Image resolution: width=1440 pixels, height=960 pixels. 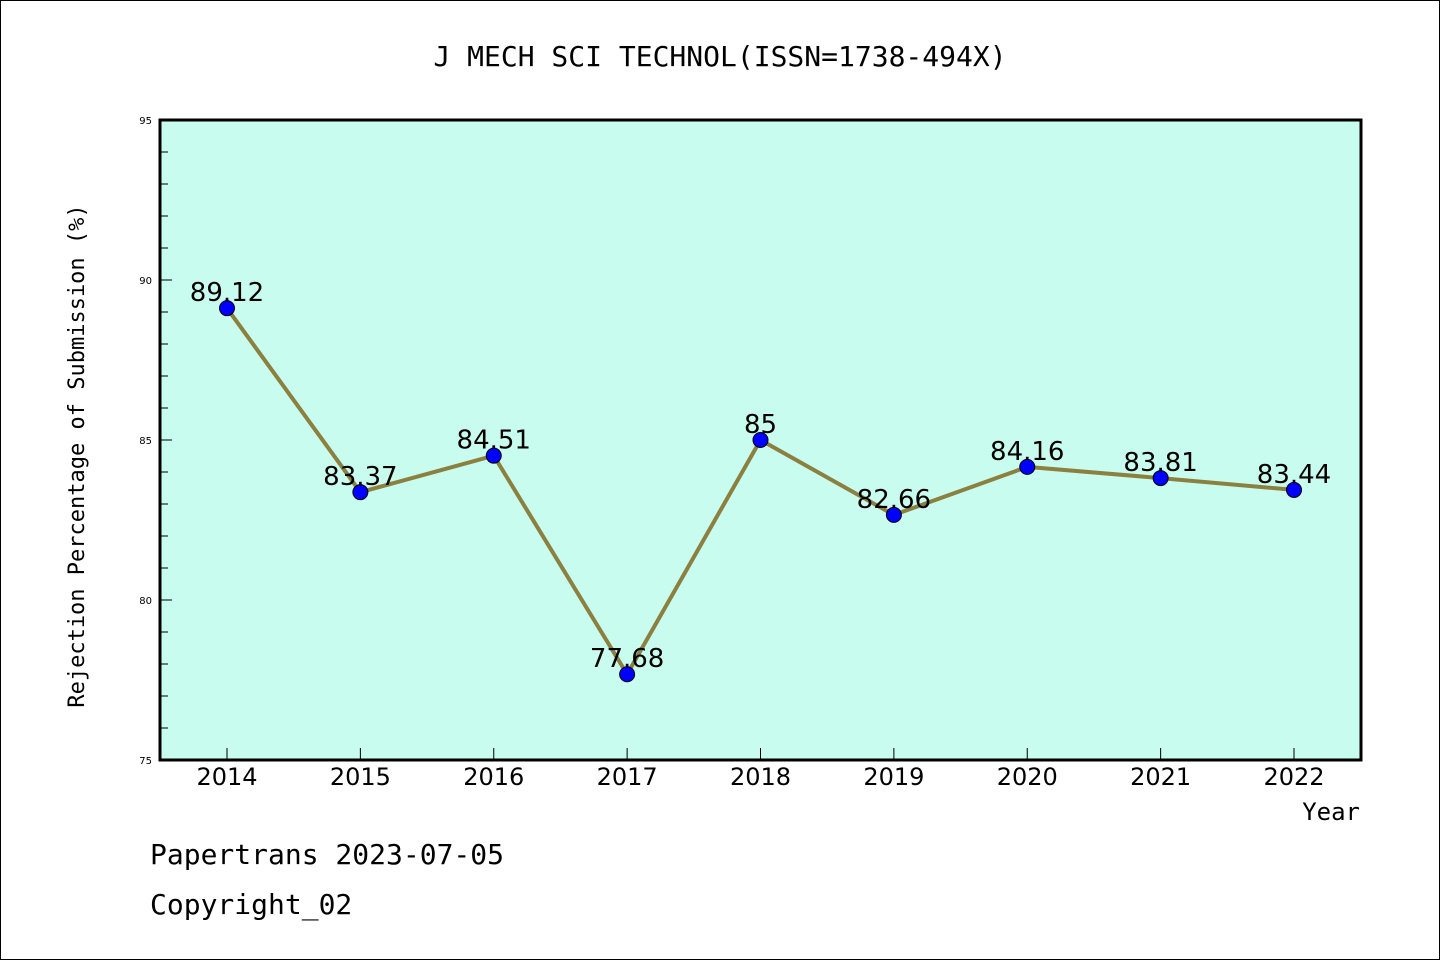 What do you see at coordinates (1293, 777) in the screenshot?
I see `x-tick-label: 2022` at bounding box center [1293, 777].